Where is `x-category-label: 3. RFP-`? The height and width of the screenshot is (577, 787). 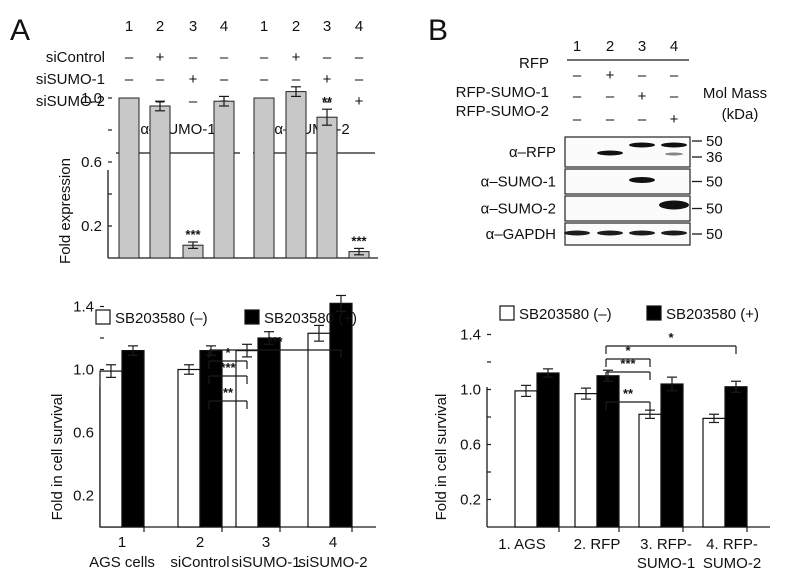
x-category-label: 3. RFP- is located at coordinates (666, 544).